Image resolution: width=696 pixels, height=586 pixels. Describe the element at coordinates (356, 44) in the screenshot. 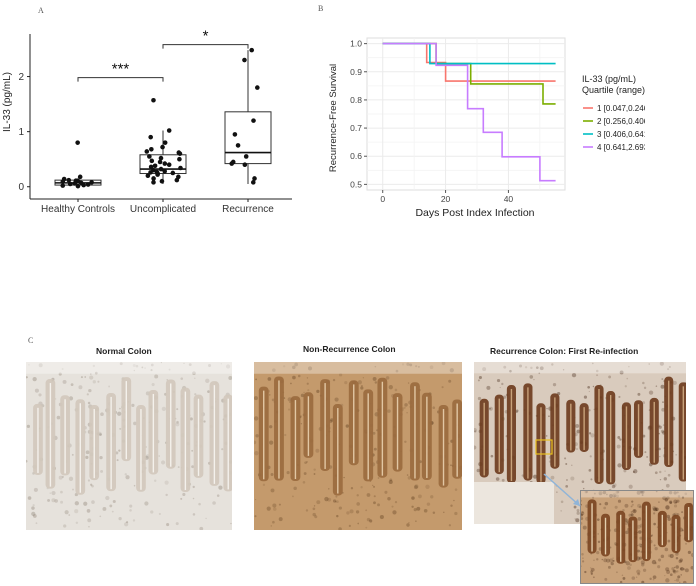

I see `y-tick-label: 1.0` at that location.